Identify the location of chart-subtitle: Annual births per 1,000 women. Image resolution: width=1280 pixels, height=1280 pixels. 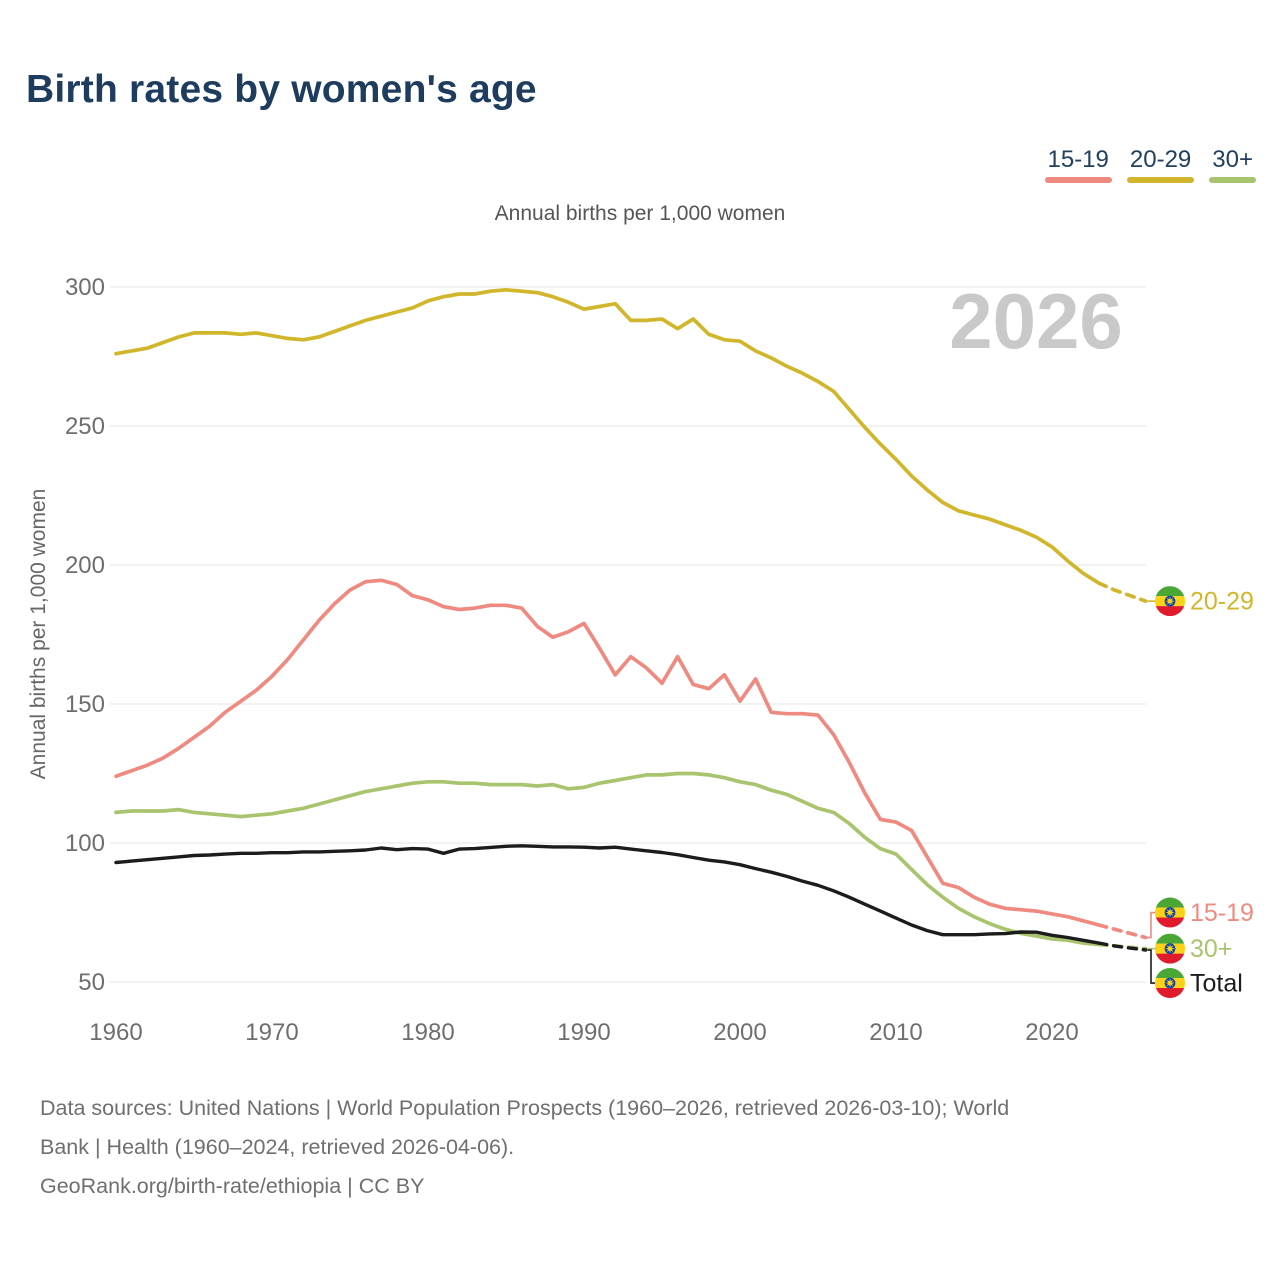
(640, 213).